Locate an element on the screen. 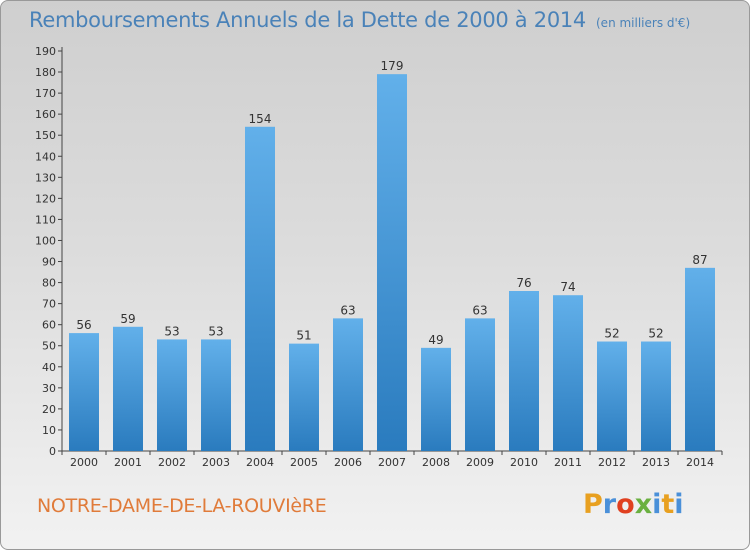 The height and width of the screenshot is (550, 750). bar-2010 is located at coordinates (524, 371).